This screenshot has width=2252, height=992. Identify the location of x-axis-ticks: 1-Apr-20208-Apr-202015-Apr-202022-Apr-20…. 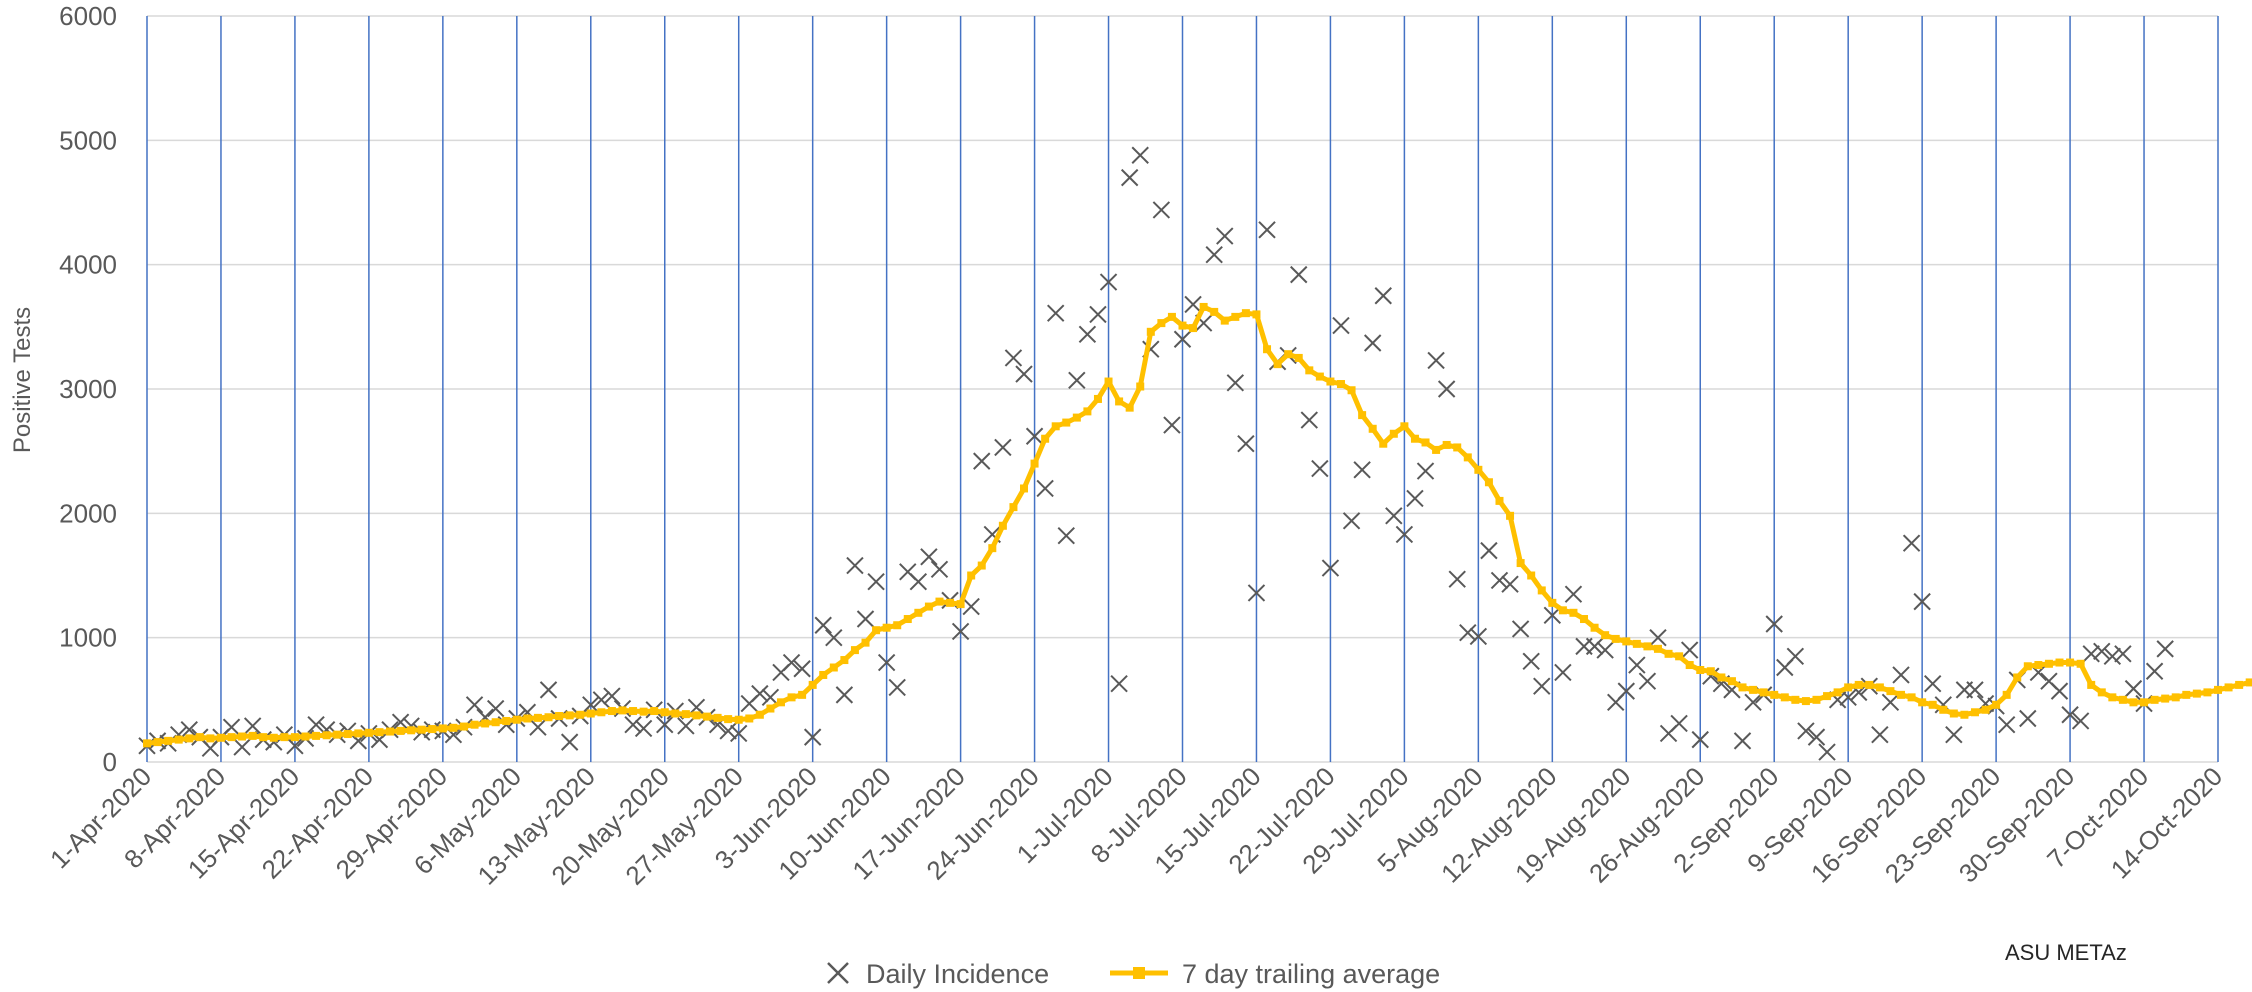
(1136, 826).